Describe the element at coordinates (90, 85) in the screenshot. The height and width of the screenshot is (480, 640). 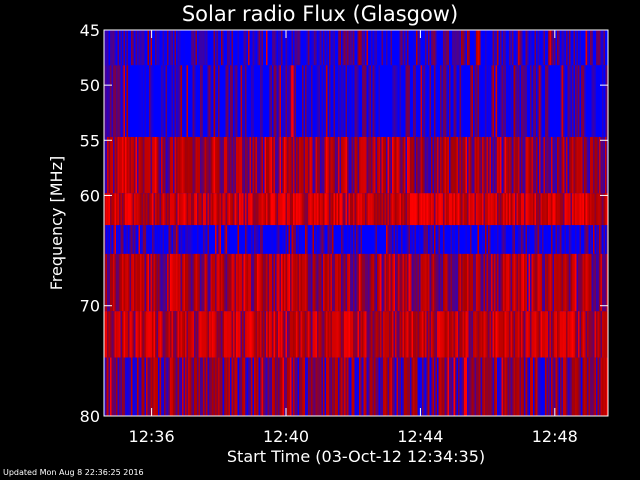
I see `y-tick-label: 50` at that location.